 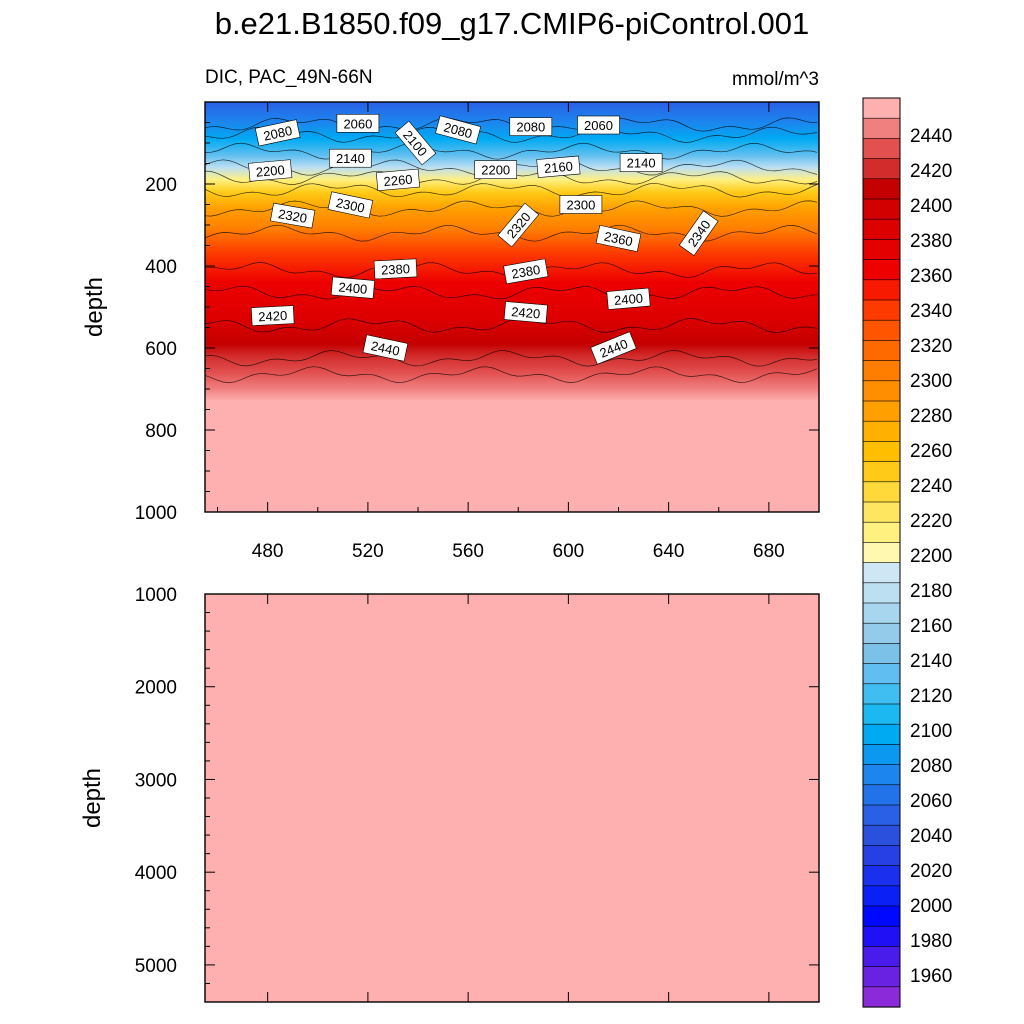 I want to click on colorbar-label: 2280, so click(x=931, y=416).